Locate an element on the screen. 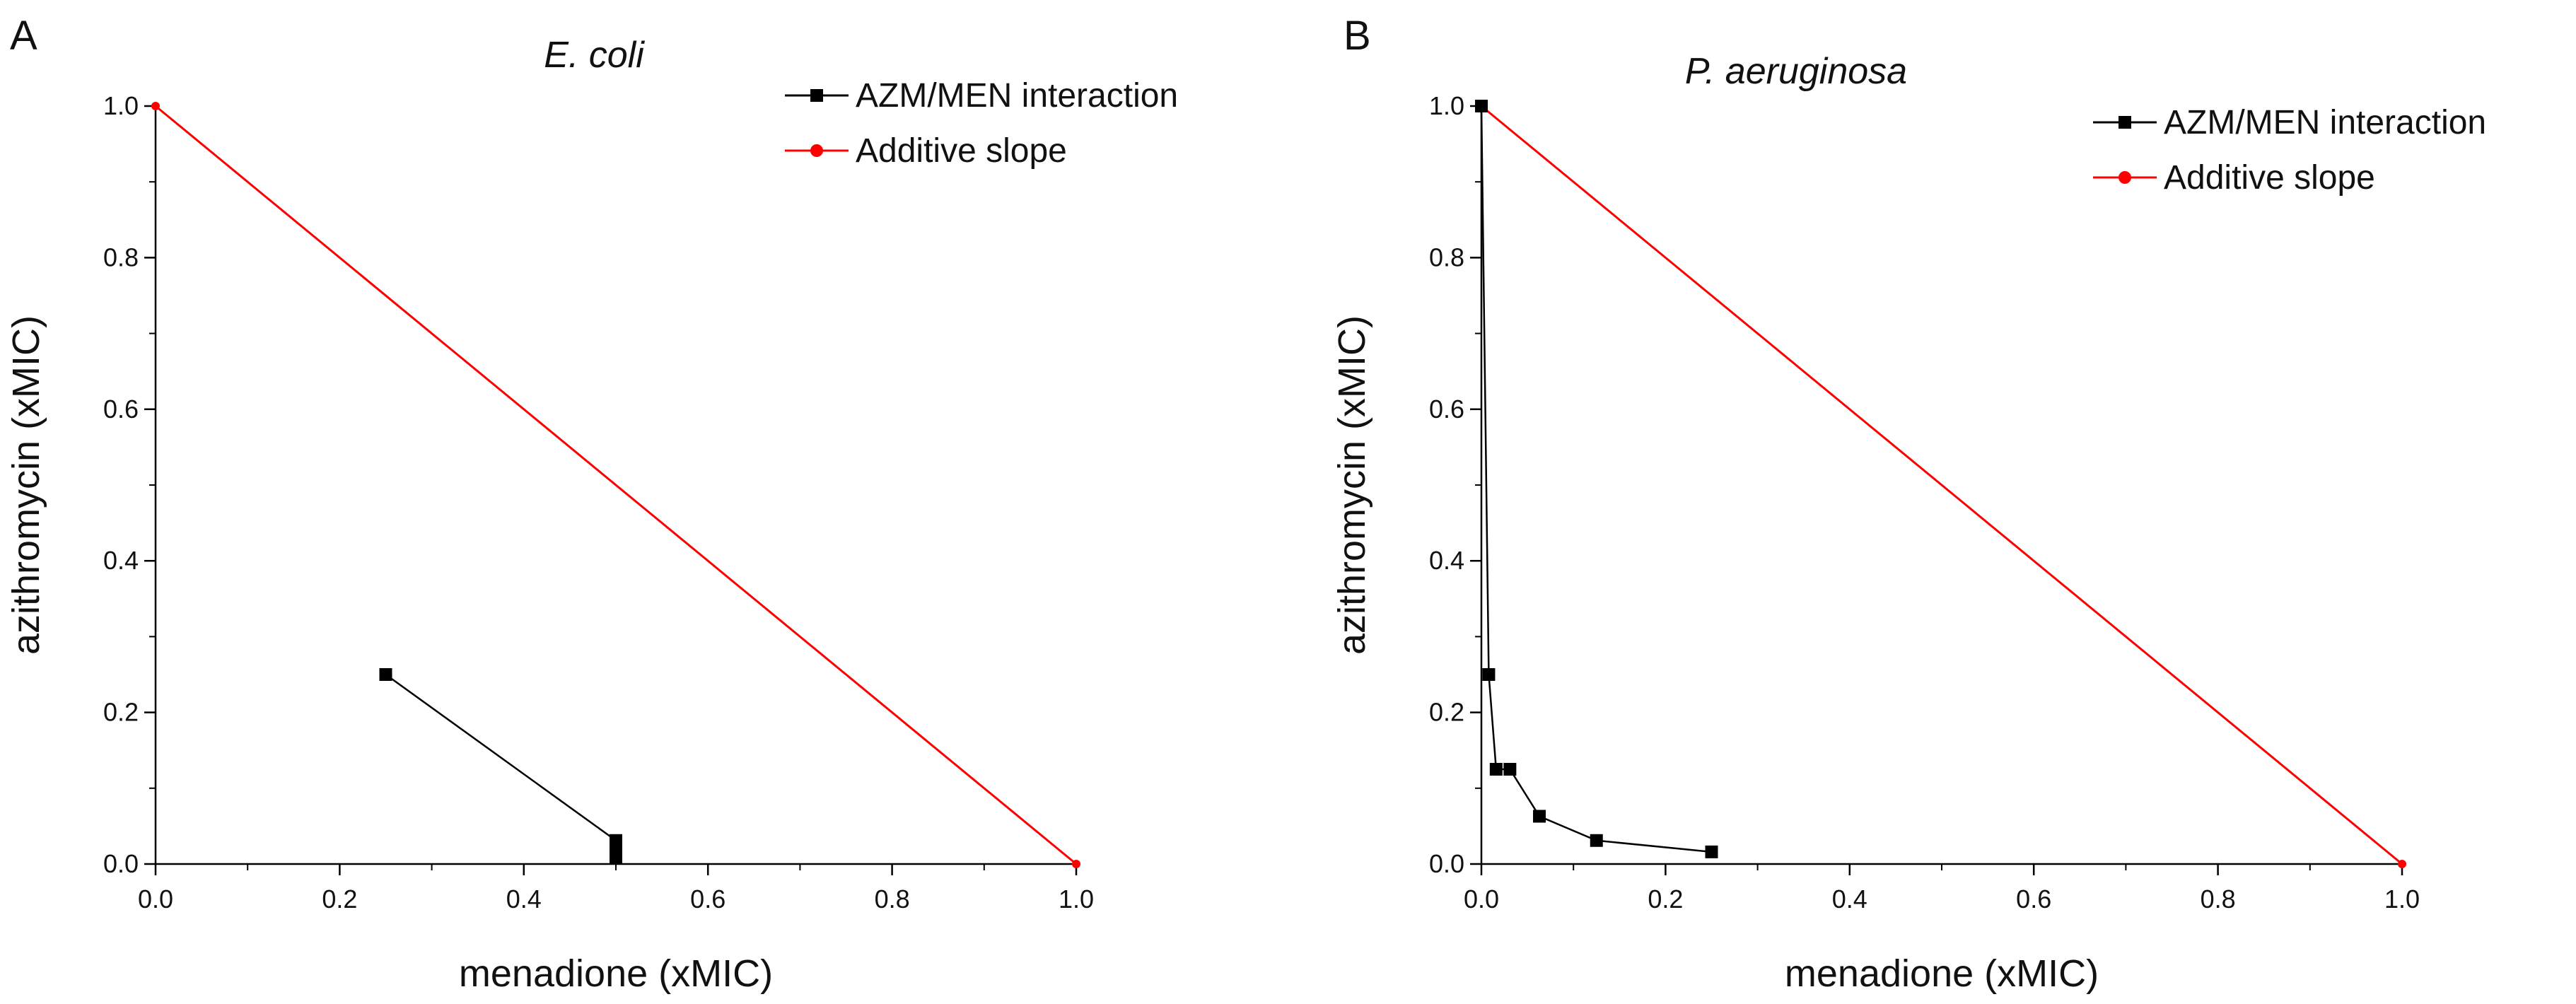  panel-b-legend-additive-slope-marker is located at coordinates (2125, 177).